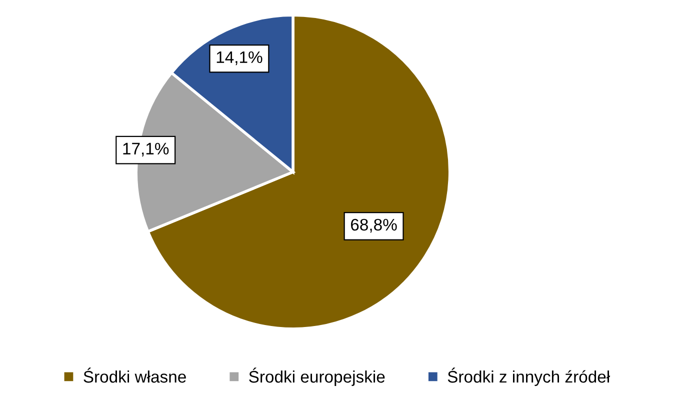 The height and width of the screenshot is (401, 673). What do you see at coordinates (239, 58) in the screenshot?
I see `data-label: 14,1%` at bounding box center [239, 58].